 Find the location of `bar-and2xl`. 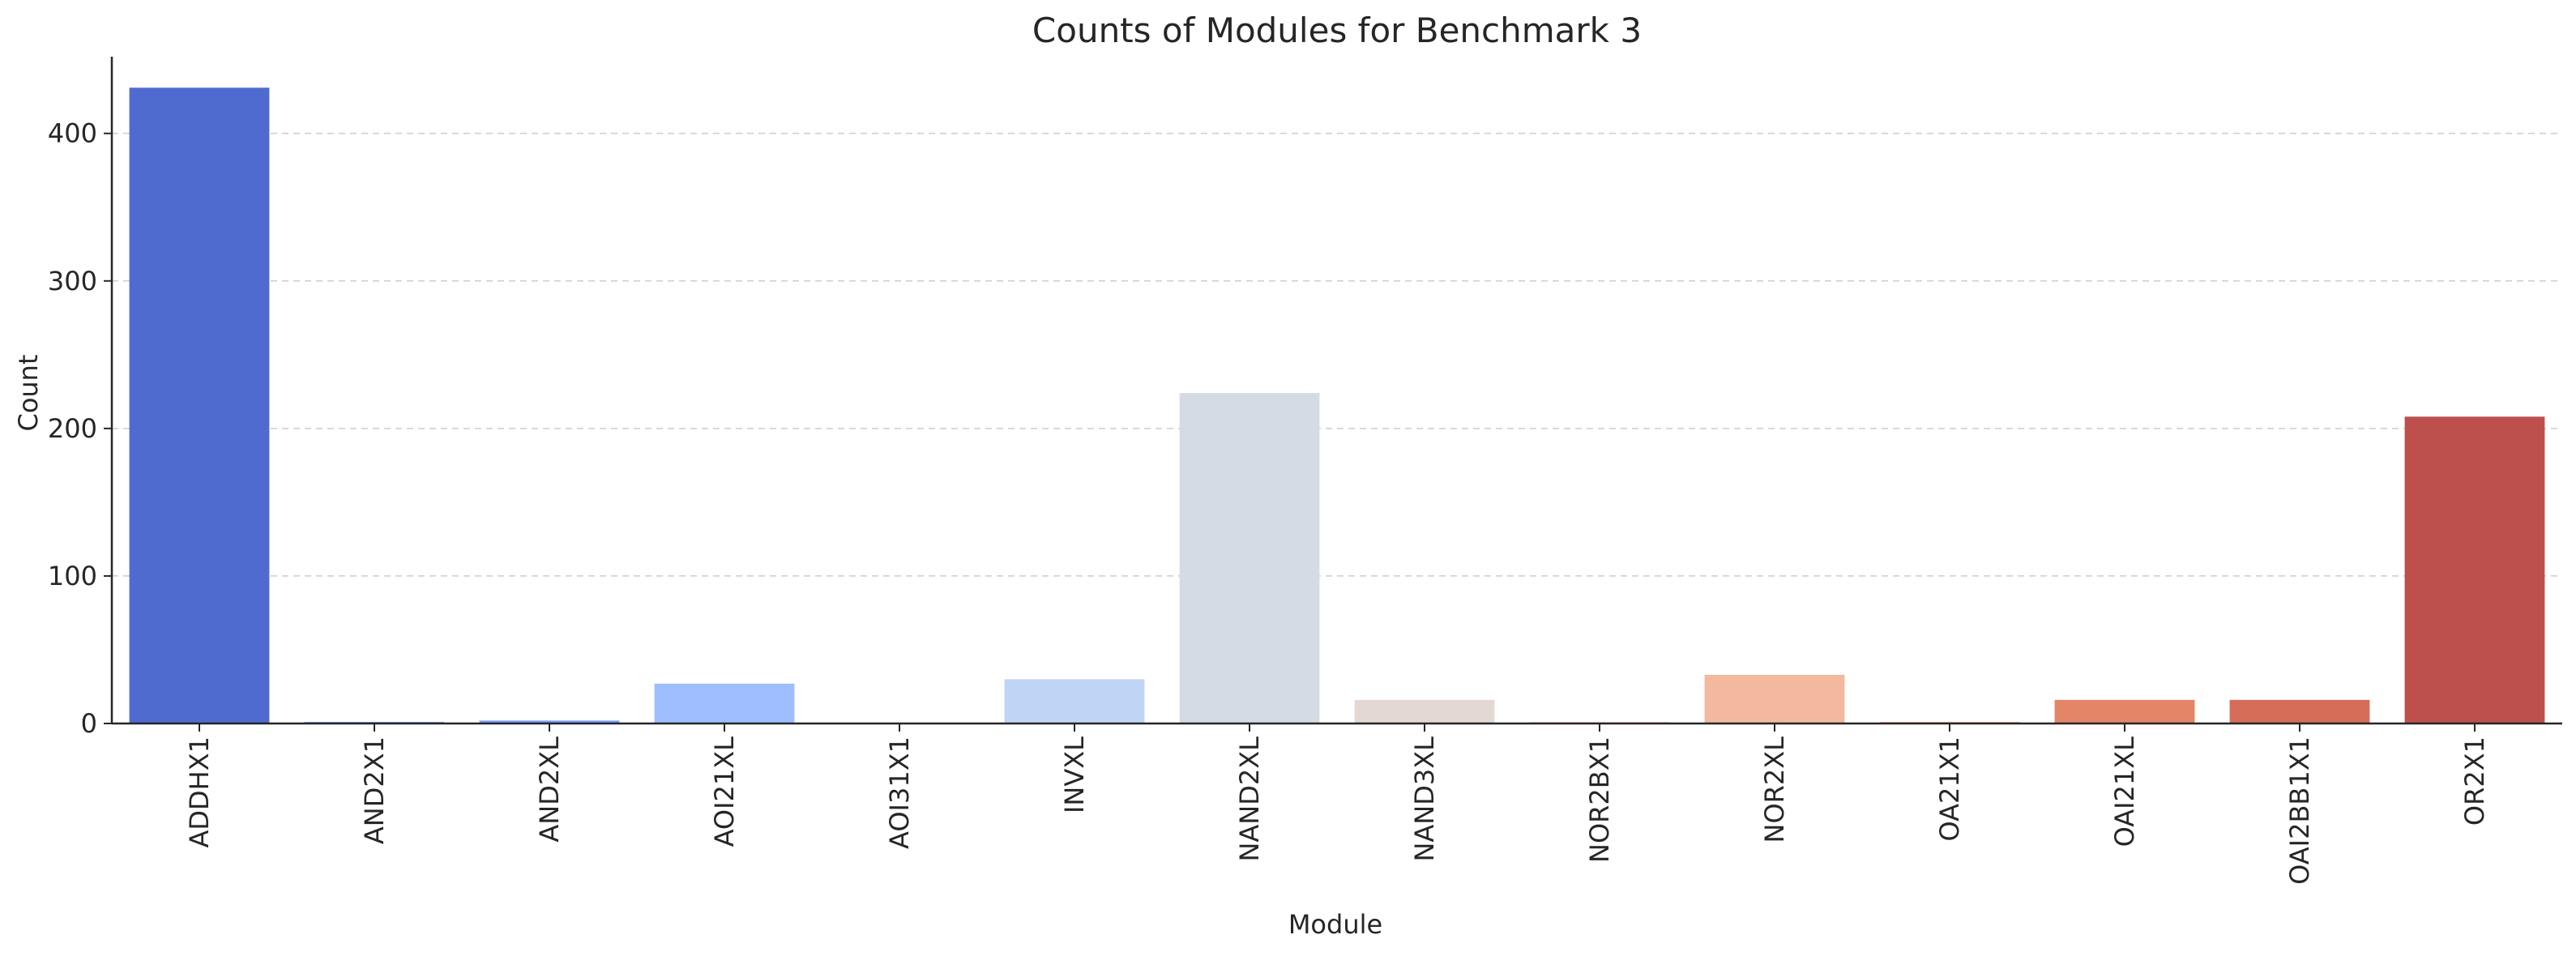

bar-and2xl is located at coordinates (549, 721).